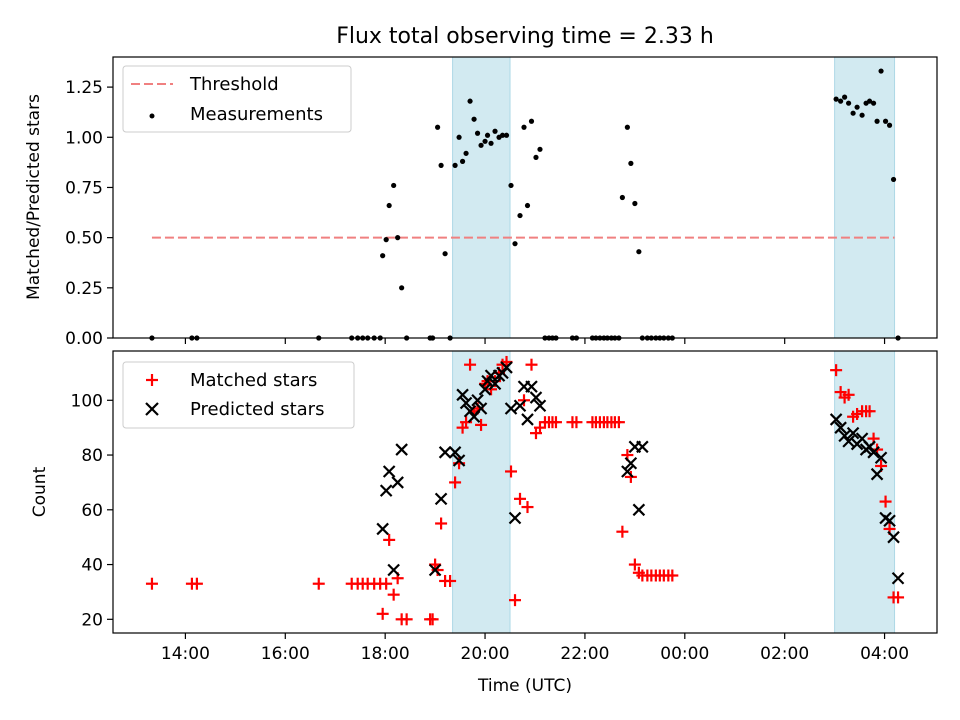 The width and height of the screenshot is (960, 720). What do you see at coordinates (884, 654) in the screenshot?
I see `x-tick-label: 04:00` at bounding box center [884, 654].